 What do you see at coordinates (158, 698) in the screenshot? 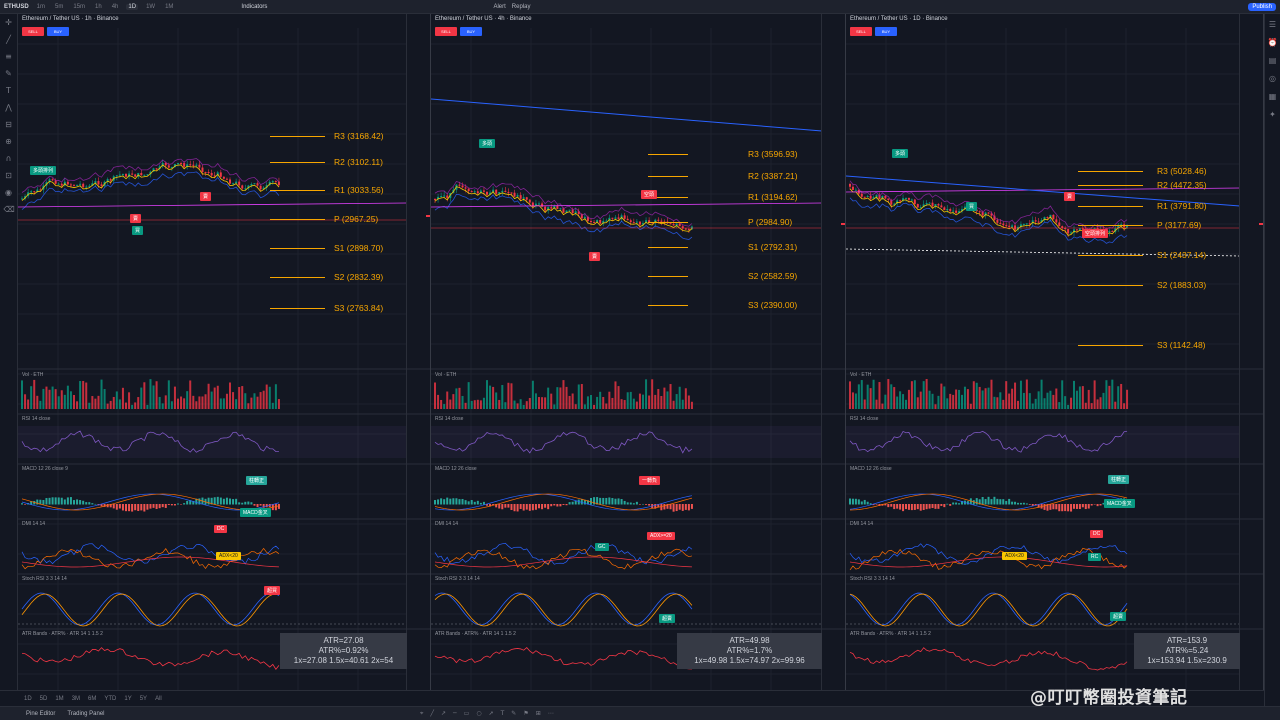
I see `range-all: All` at bounding box center [158, 698].